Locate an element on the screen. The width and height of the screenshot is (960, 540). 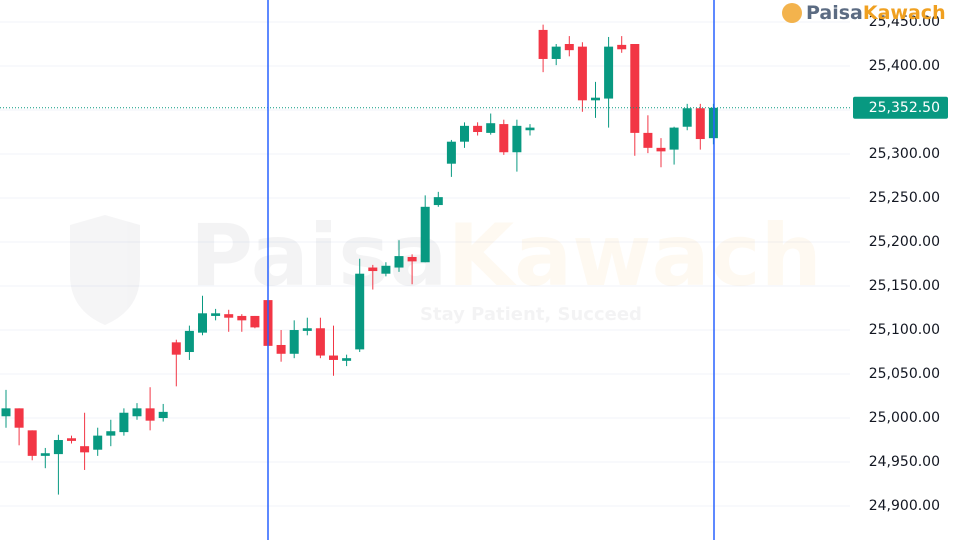
y-tick-label: 25,000.00 is located at coordinates (904, 418).